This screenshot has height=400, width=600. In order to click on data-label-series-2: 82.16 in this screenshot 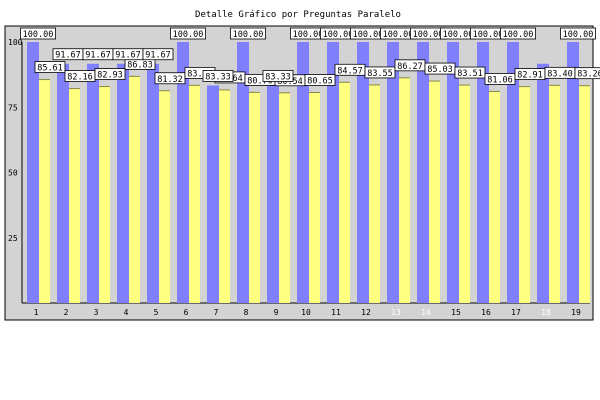, I will do `click(80, 76)`.